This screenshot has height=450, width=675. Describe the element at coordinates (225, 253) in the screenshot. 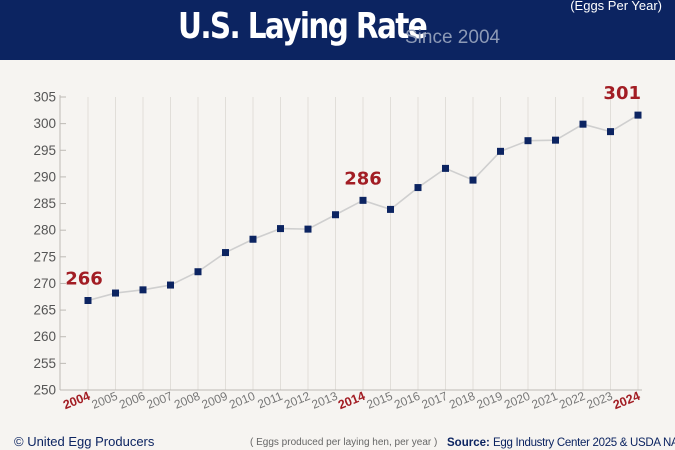

I see `data-point-2009` at that location.